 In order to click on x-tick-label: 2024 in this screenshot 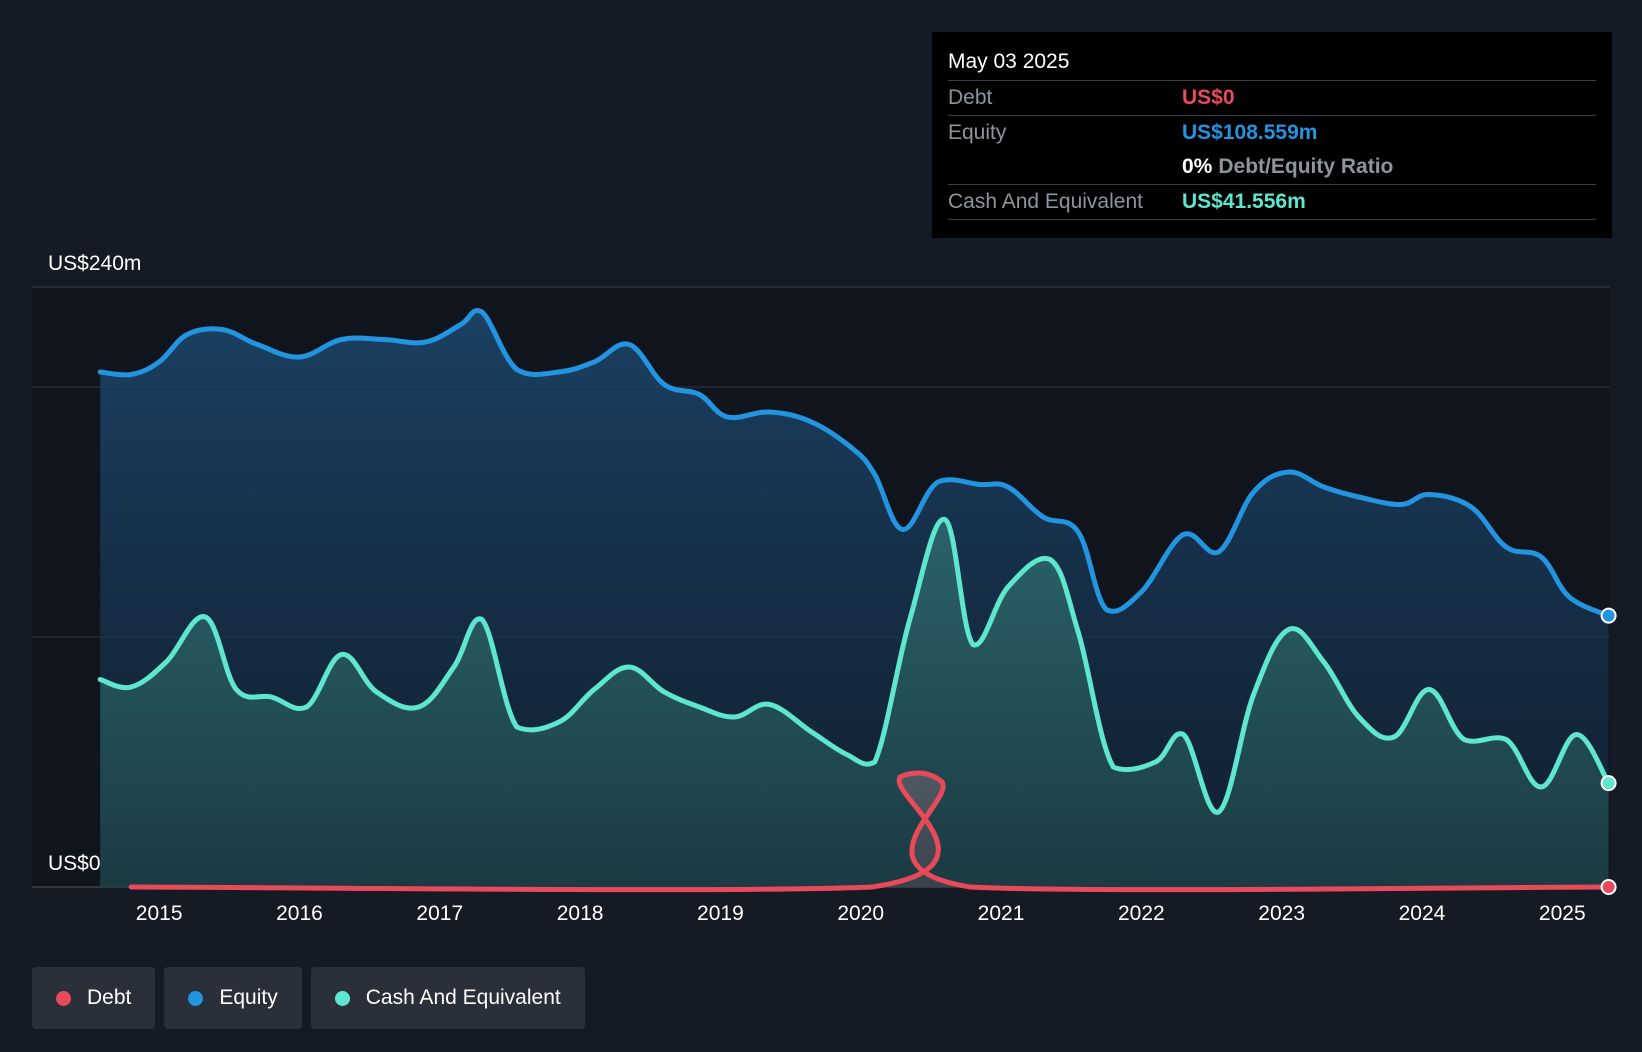, I will do `click(1422, 913)`.